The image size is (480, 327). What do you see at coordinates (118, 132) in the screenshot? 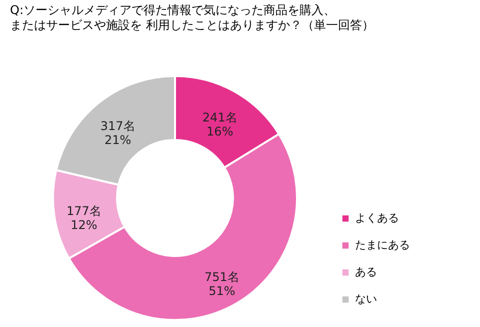
I see `data-label: 317名 21%` at bounding box center [118, 132].